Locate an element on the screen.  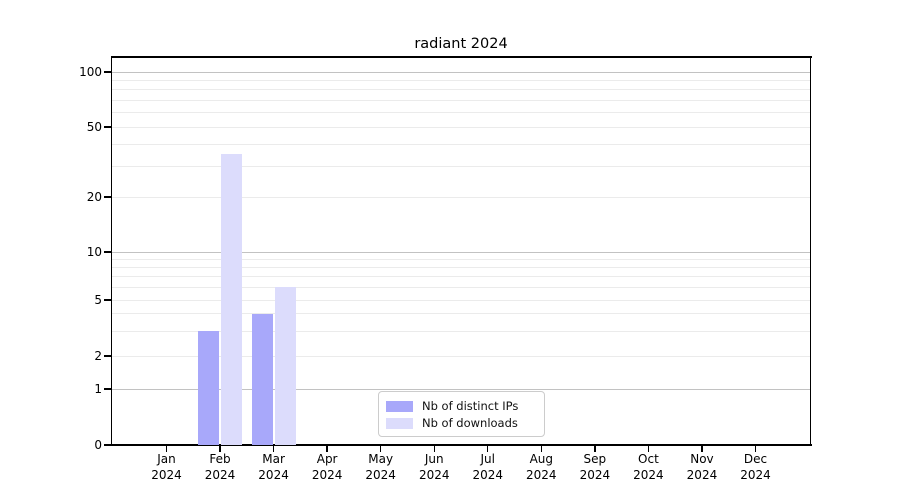
xtick-mark-oct-2024 is located at coordinates (648, 449).